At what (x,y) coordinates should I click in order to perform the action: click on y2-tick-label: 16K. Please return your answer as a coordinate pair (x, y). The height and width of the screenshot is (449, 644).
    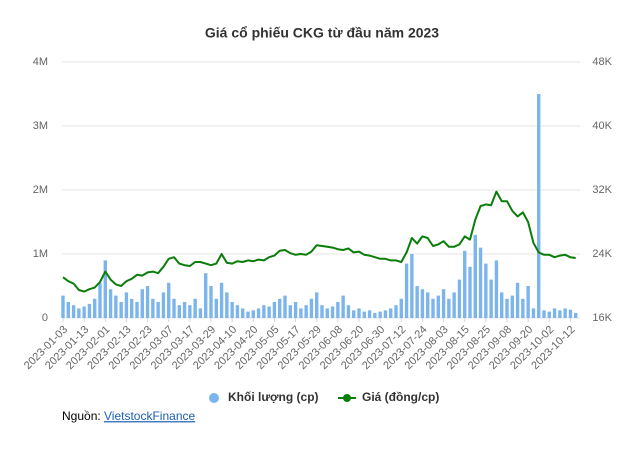
    Looking at the image, I should click on (602, 318).